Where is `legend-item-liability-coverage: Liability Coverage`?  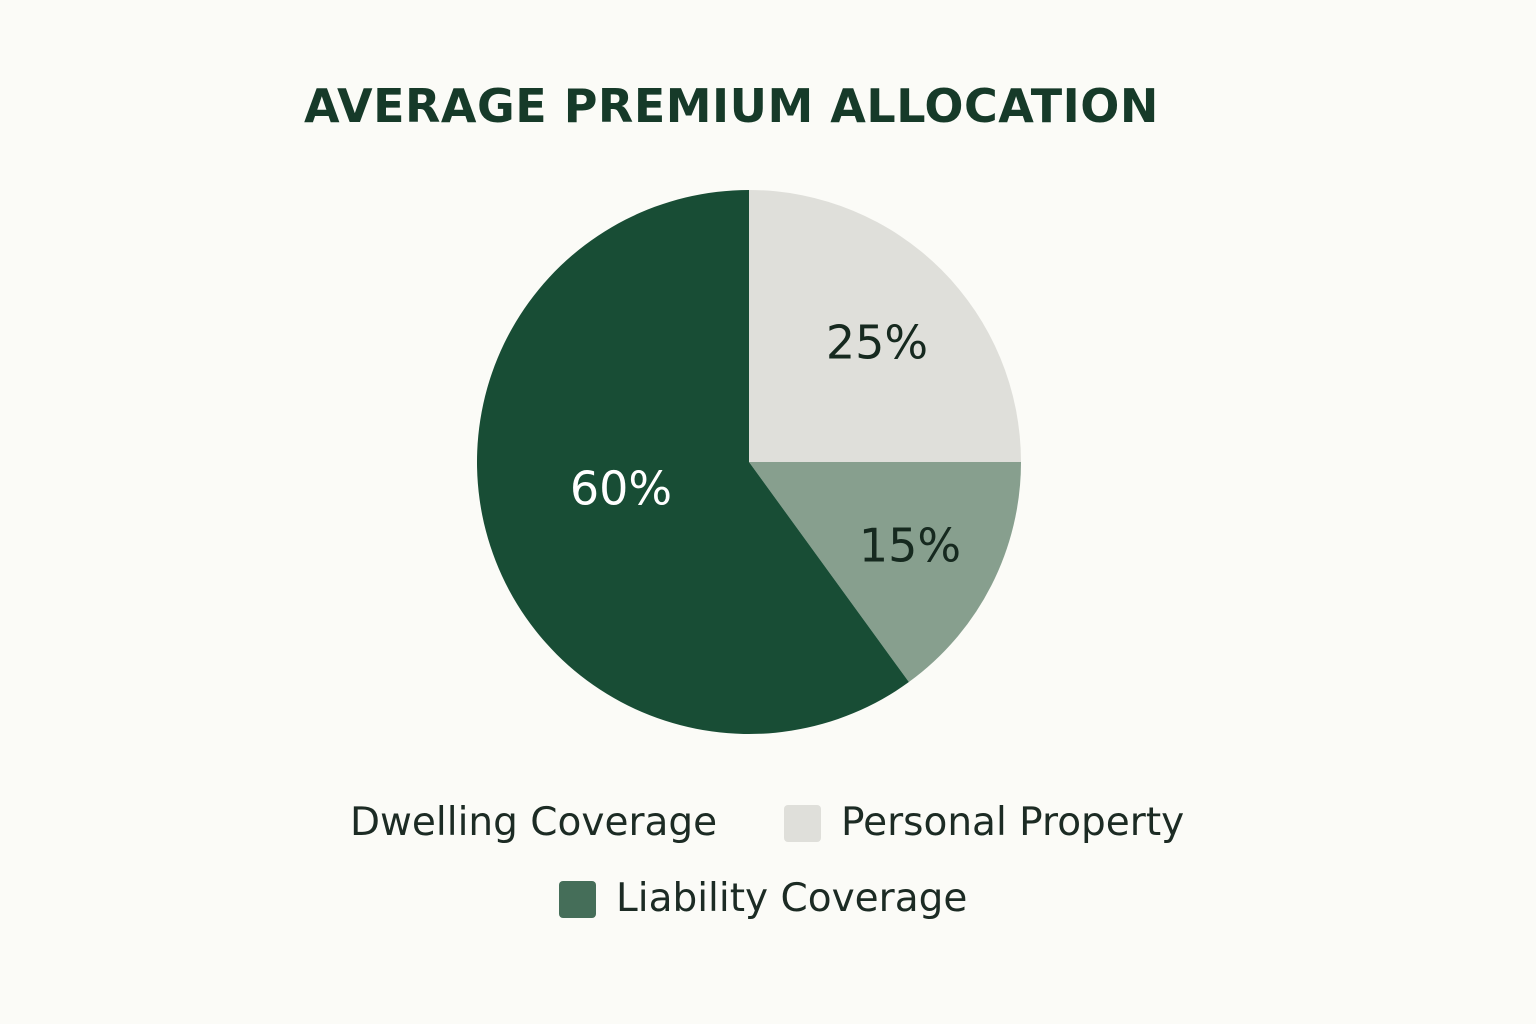 legend-item-liability-coverage: Liability Coverage is located at coordinates (763, 899).